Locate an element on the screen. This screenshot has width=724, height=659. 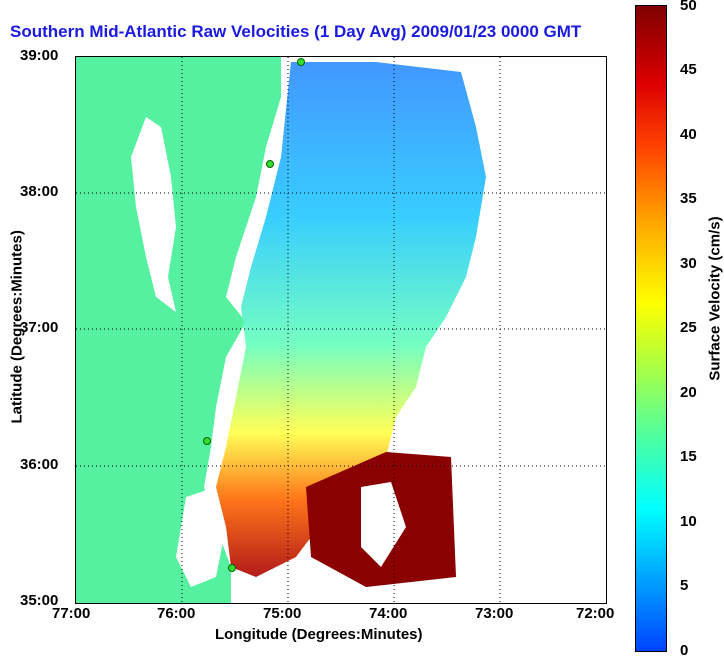
x-tick-label: 73:00 is located at coordinates (494, 613).